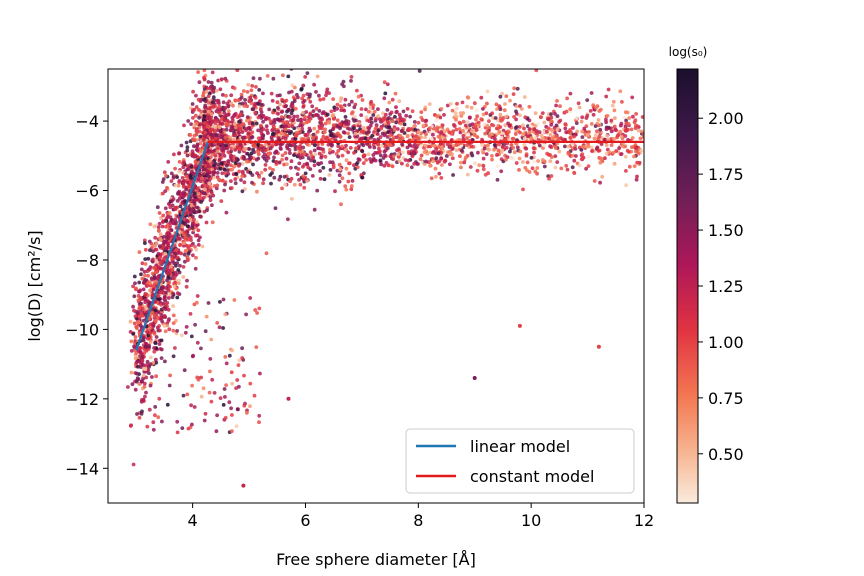  Describe the element at coordinates (721, 286) in the screenshot. I see `colorbar-ticks: 0.50 0.75 1.00 1.25 1.50 1.75 2.00` at that location.